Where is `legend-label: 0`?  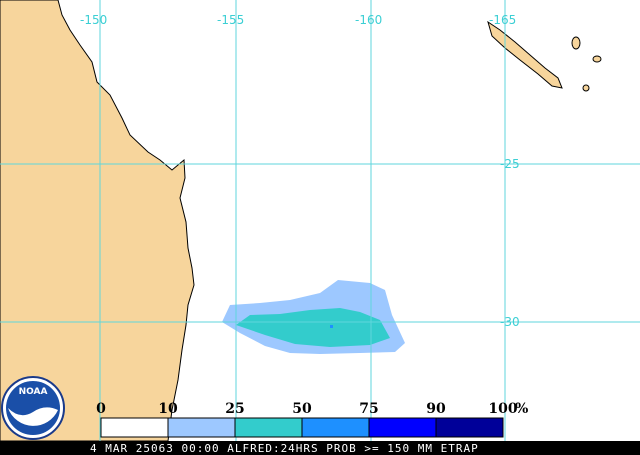 legend-label: 0 is located at coordinates (101, 409).